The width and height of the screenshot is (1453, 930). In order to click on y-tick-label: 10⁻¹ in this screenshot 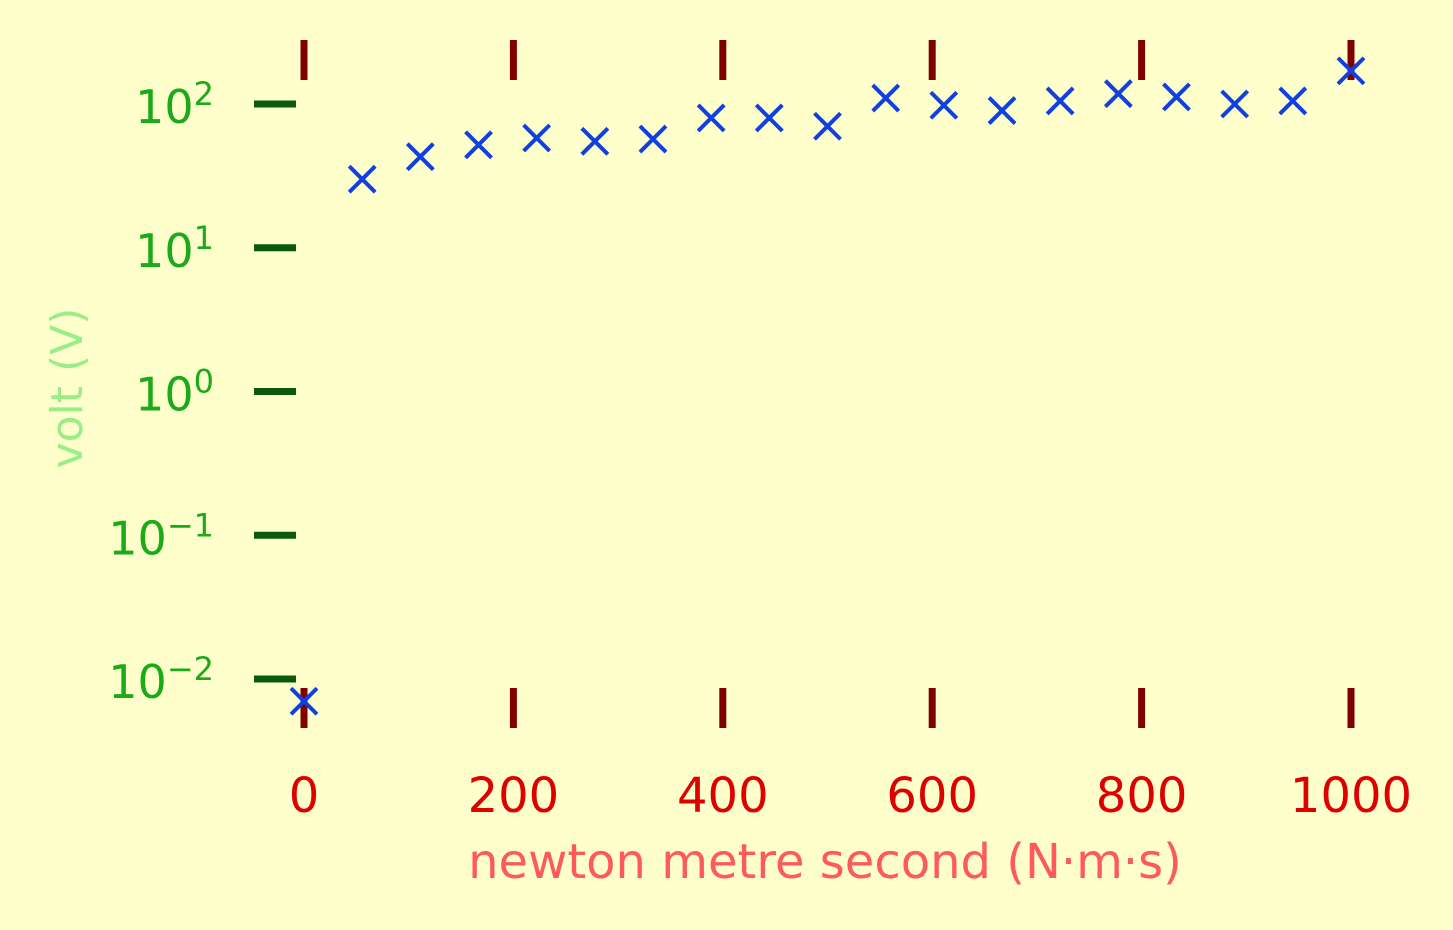, I will do `click(161, 535)`.